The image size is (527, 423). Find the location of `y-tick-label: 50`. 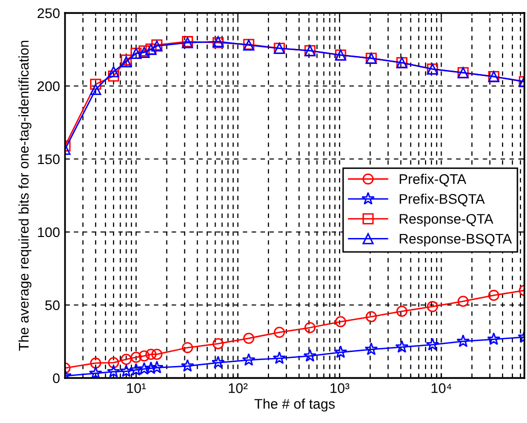

y-tick-label: 50 is located at coordinates (52, 305).